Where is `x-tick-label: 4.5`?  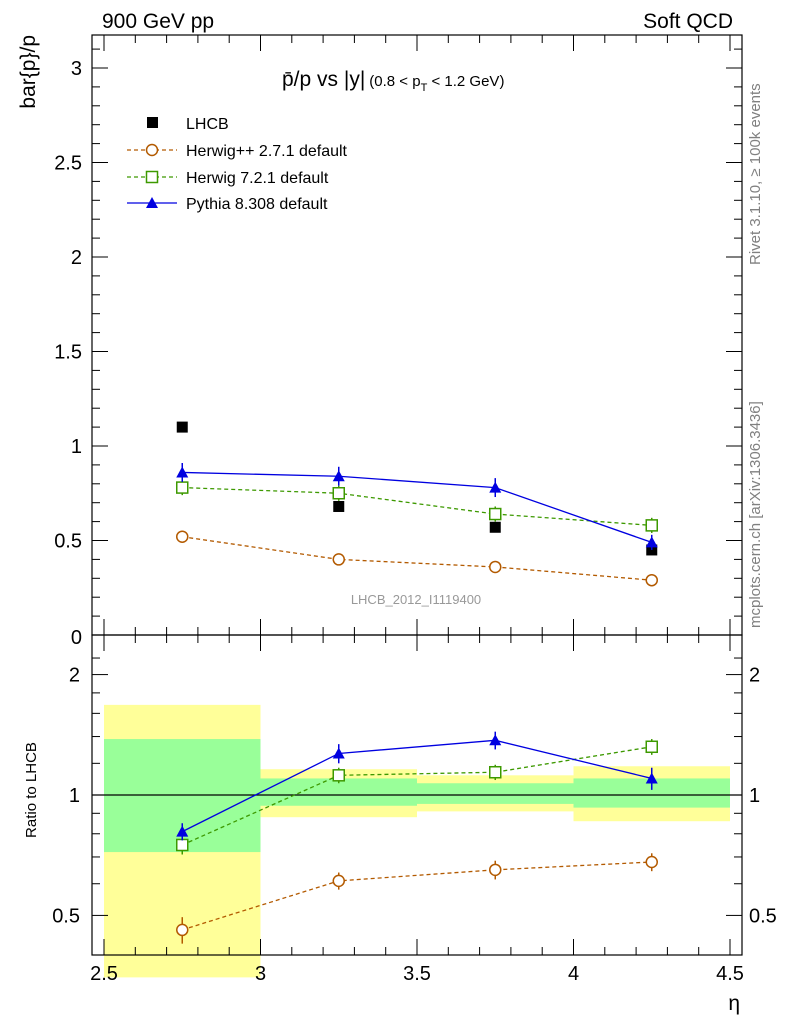 x-tick-label: 4.5 is located at coordinates (730, 974).